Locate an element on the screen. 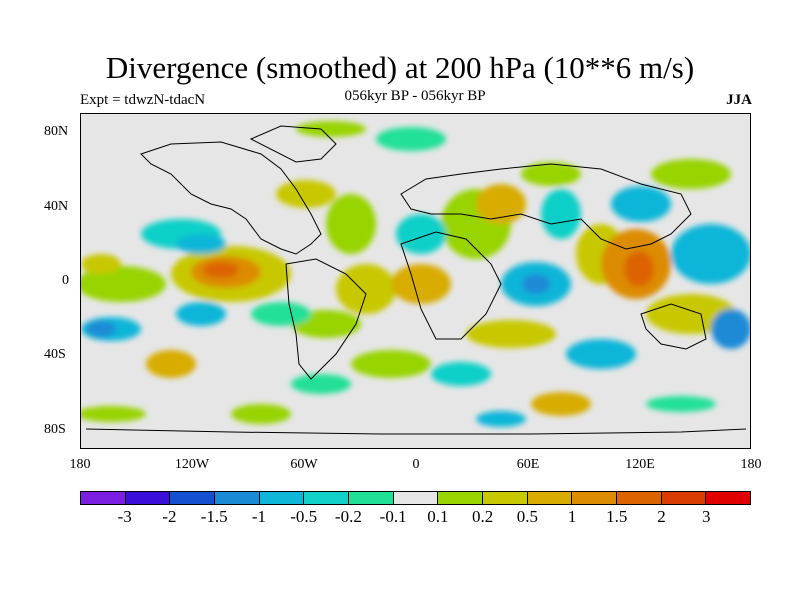 This screenshot has height=600, width=800. colorbar-label: -0.5 is located at coordinates (304, 516).